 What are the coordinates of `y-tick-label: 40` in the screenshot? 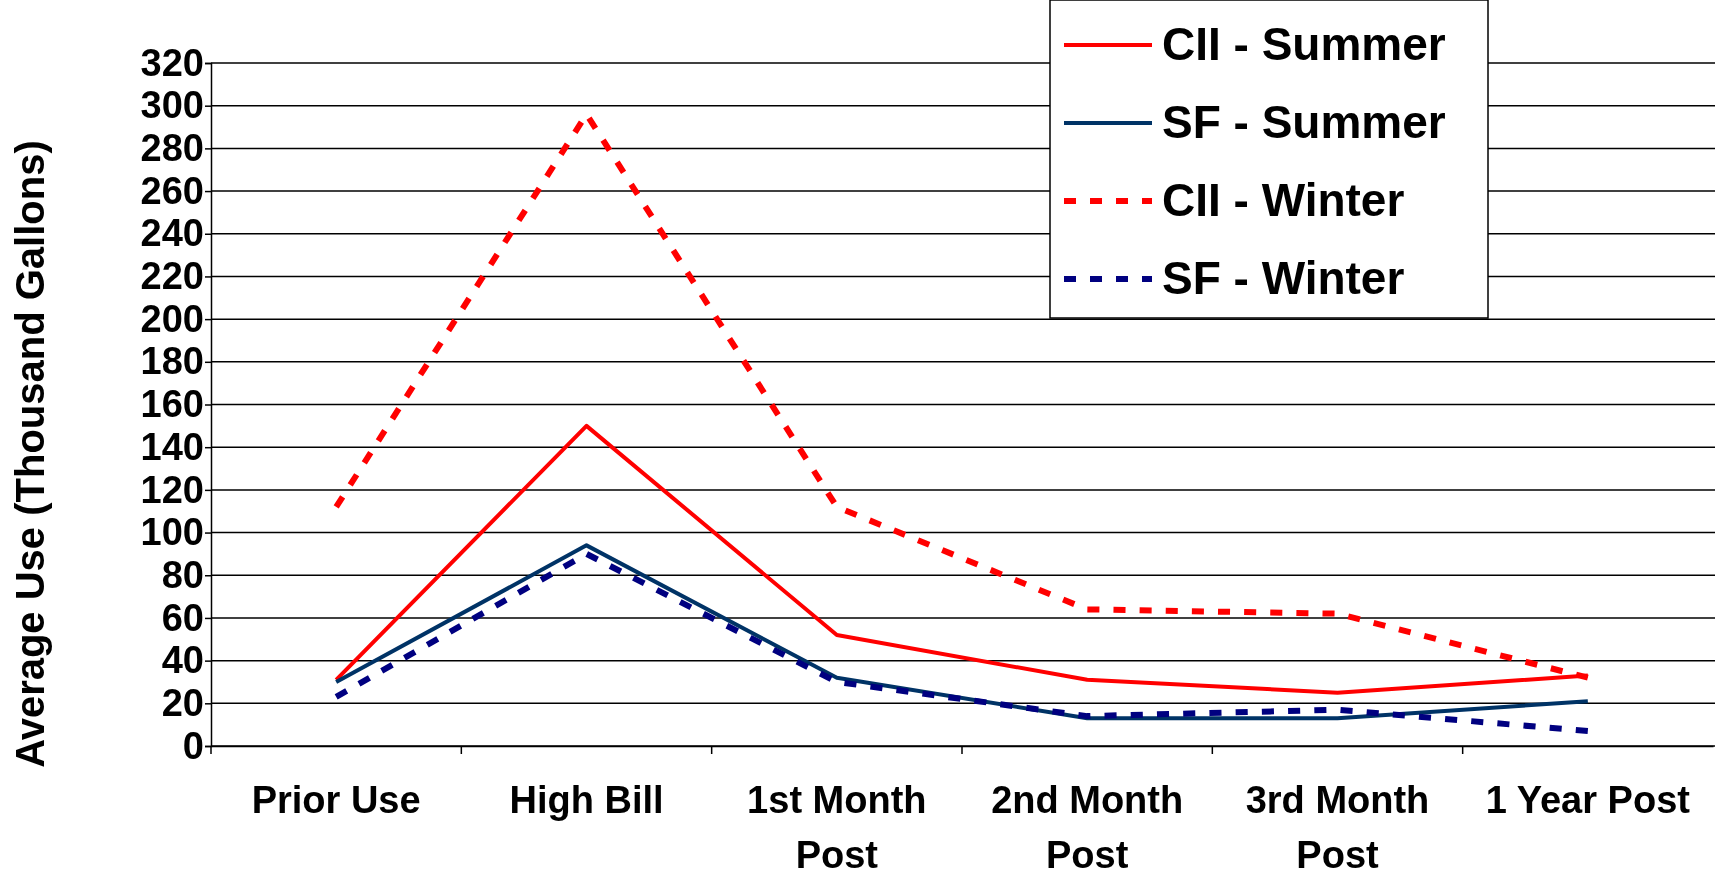 It's located at (182, 660).